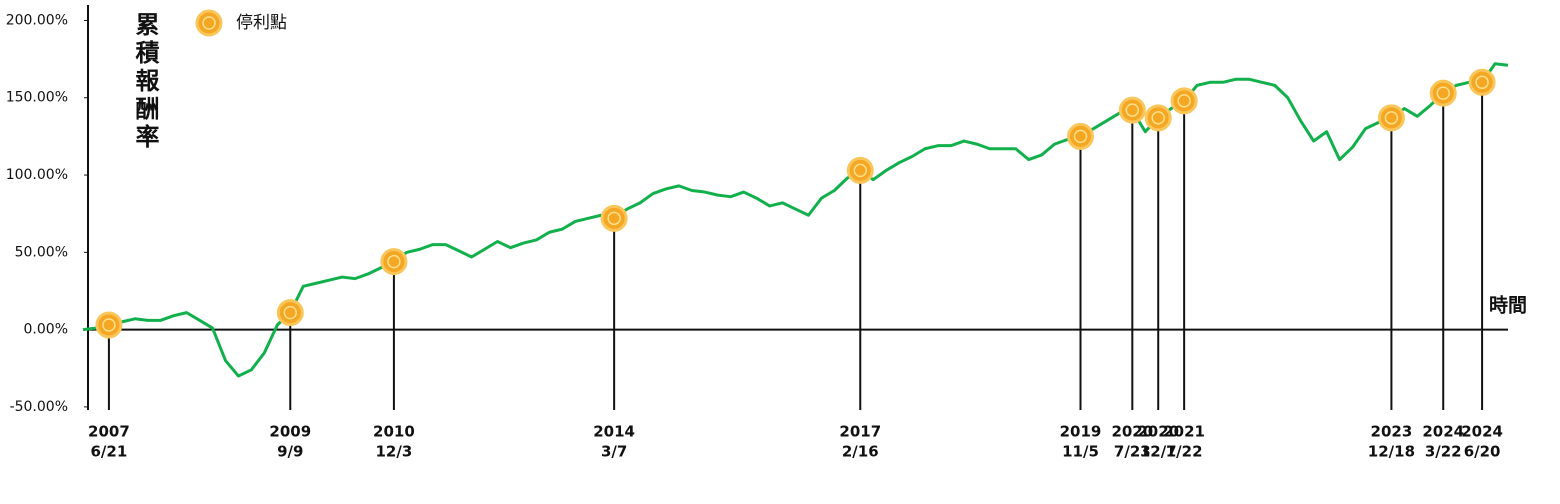 The width and height of the screenshot is (1560, 504). Describe the element at coordinates (37, 98) in the screenshot. I see `y-tick-label: 150.00%` at that location.